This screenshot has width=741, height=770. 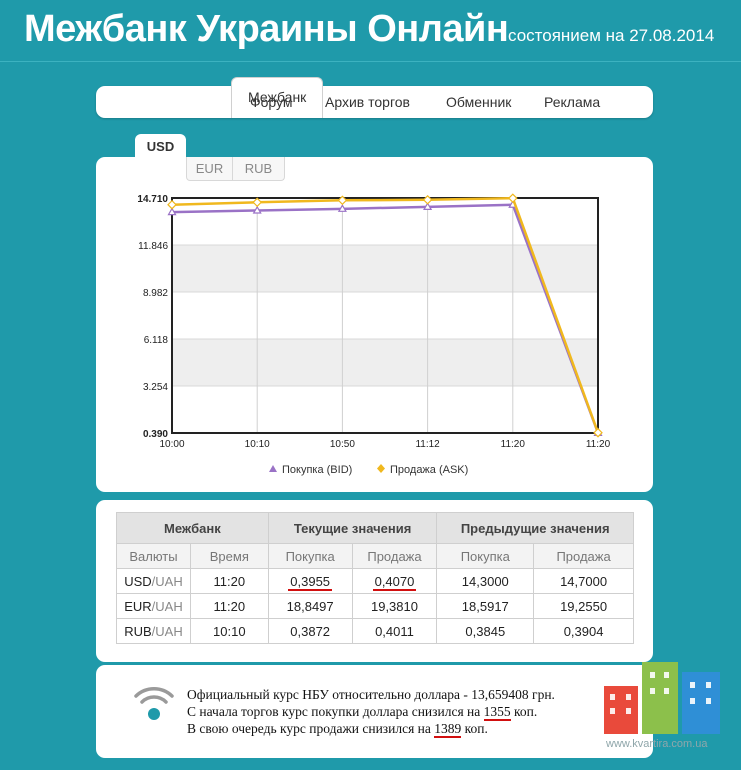 What do you see at coordinates (317, 470) in the screenshot?
I see `legend-label-bid: Покупка (BID)` at bounding box center [317, 470].